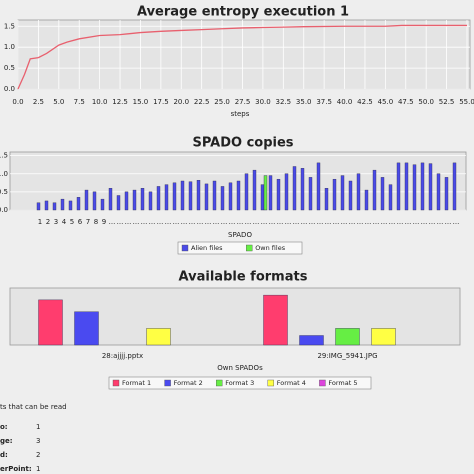 Image resolution: width=474 pixels, height=474 pixels. I want to click on info-label: ge:, so click(6, 441).